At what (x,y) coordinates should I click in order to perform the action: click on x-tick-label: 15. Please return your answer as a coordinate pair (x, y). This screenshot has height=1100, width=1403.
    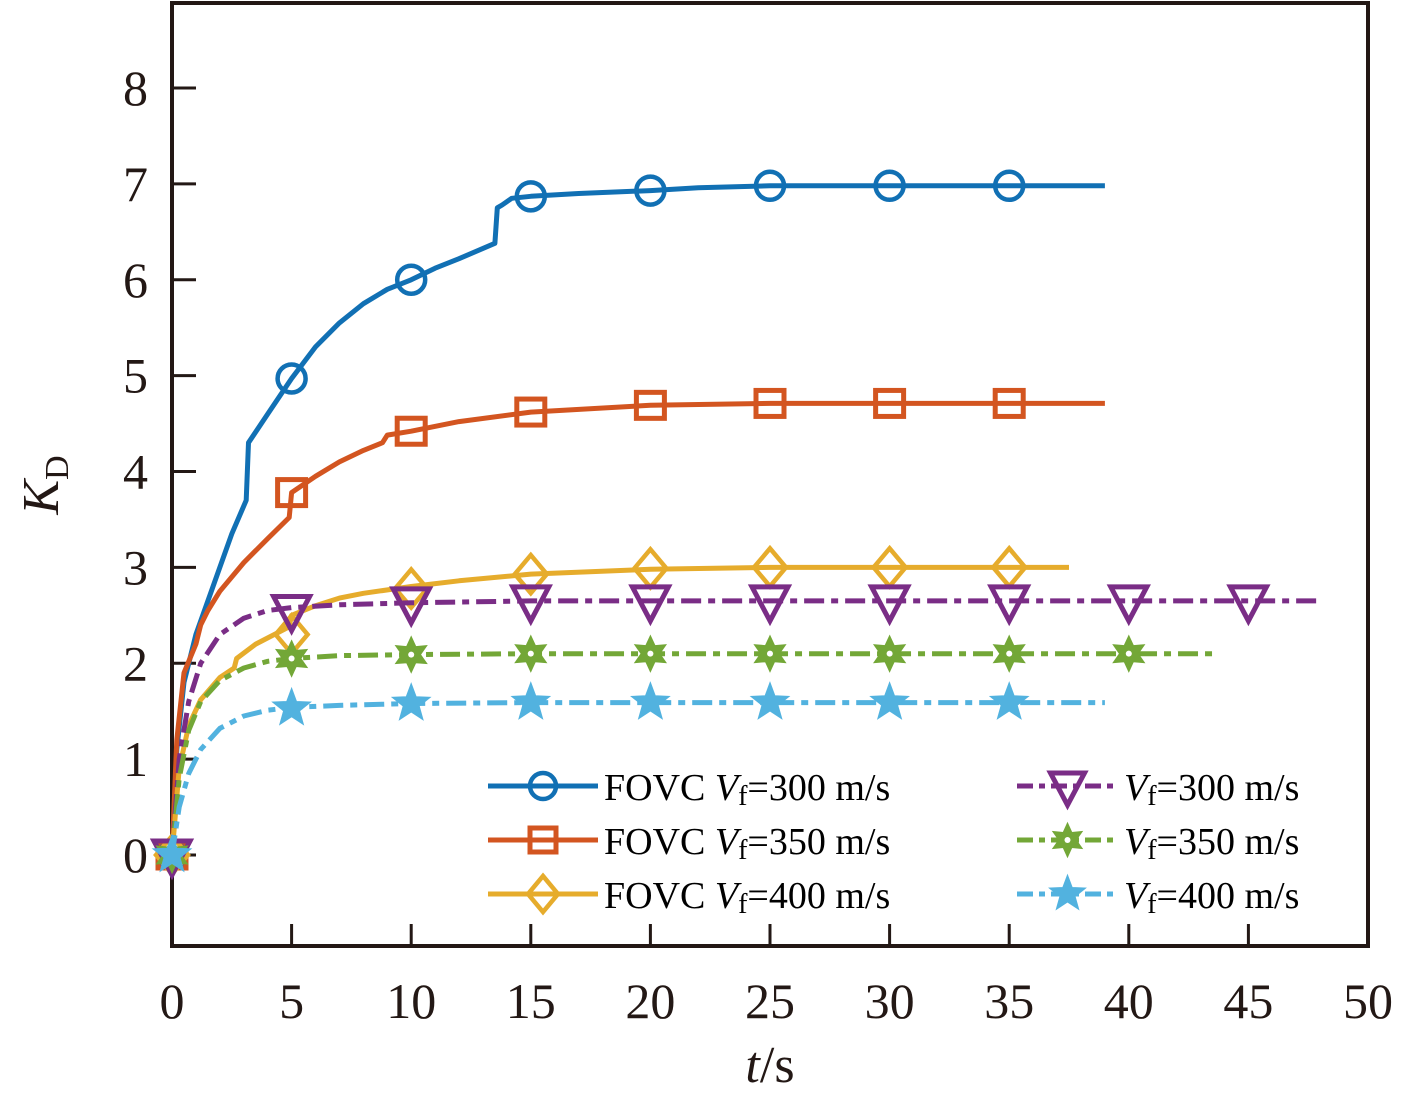
    Looking at the image, I should click on (531, 1001).